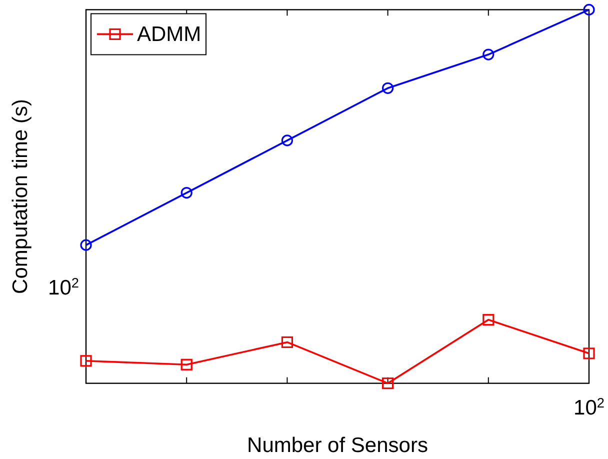 Image resolution: width=608 pixels, height=459 pixels. Describe the element at coordinates (20, 196) in the screenshot. I see `y-axis-title: Computation time (s)` at that location.